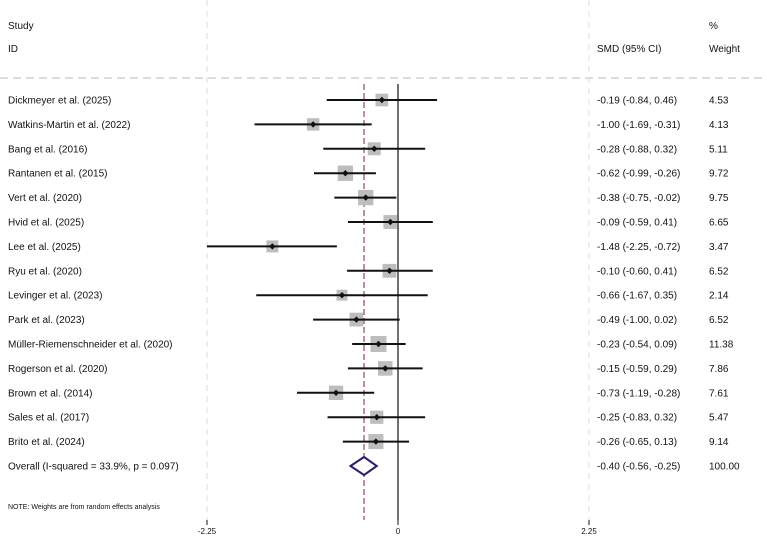 The width and height of the screenshot is (767, 537). Describe the element at coordinates (90, 345) in the screenshot. I see `study-label: Müller-Riemenschneider et al. (2020)` at that location.